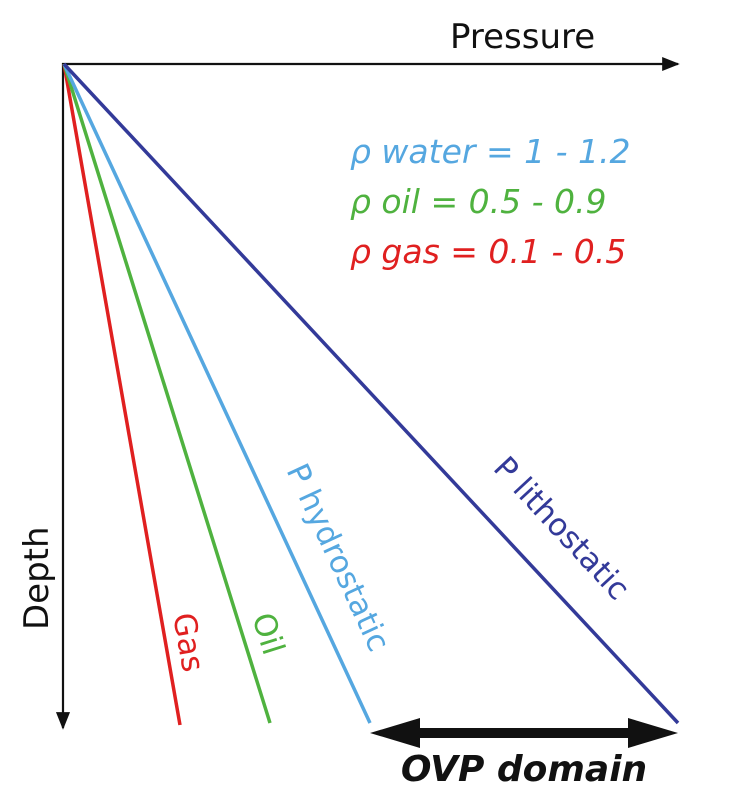  I want to click on gas-density-label: ρ gas = 0.1 - 0.5, so click(488, 251).